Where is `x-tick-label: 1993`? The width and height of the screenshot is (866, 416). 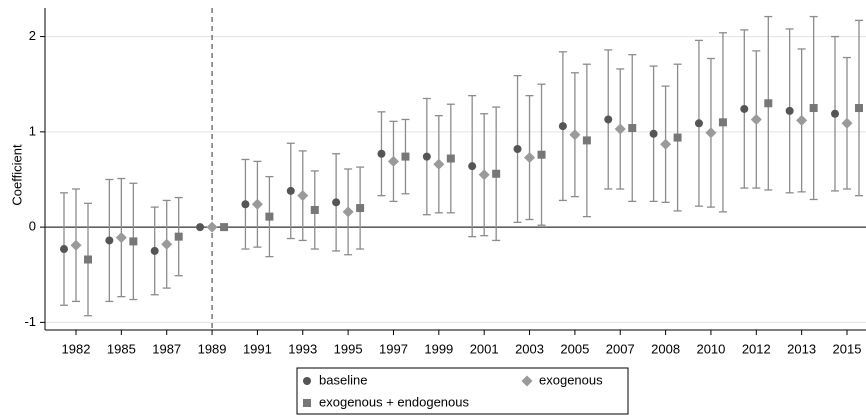 x-tick-label: 1993 is located at coordinates (302, 348).